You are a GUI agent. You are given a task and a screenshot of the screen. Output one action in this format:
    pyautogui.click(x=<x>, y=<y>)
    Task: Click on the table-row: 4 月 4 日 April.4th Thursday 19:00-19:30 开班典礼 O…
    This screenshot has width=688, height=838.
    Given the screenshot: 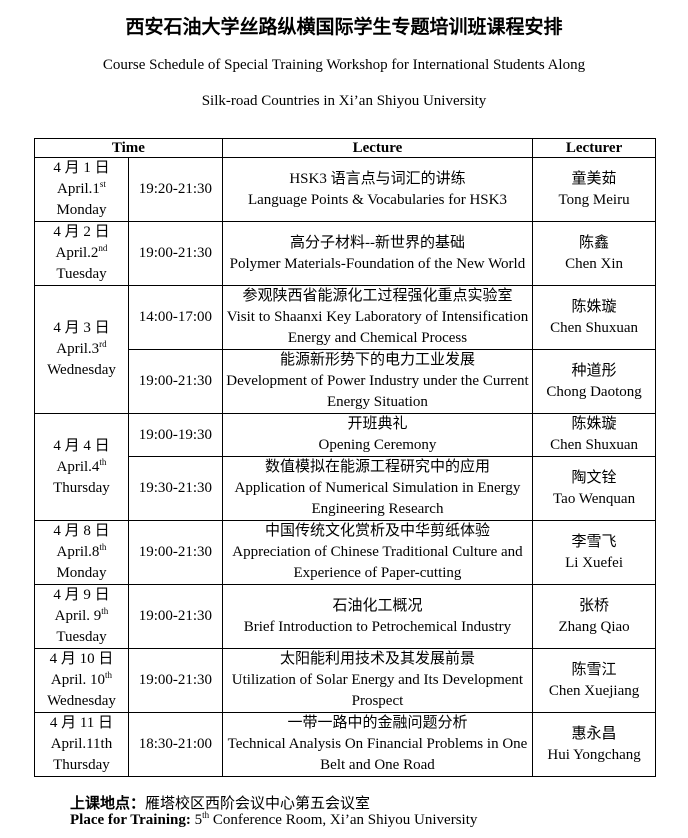 What is the action you would take?
    pyautogui.click(x=345, y=467)
    